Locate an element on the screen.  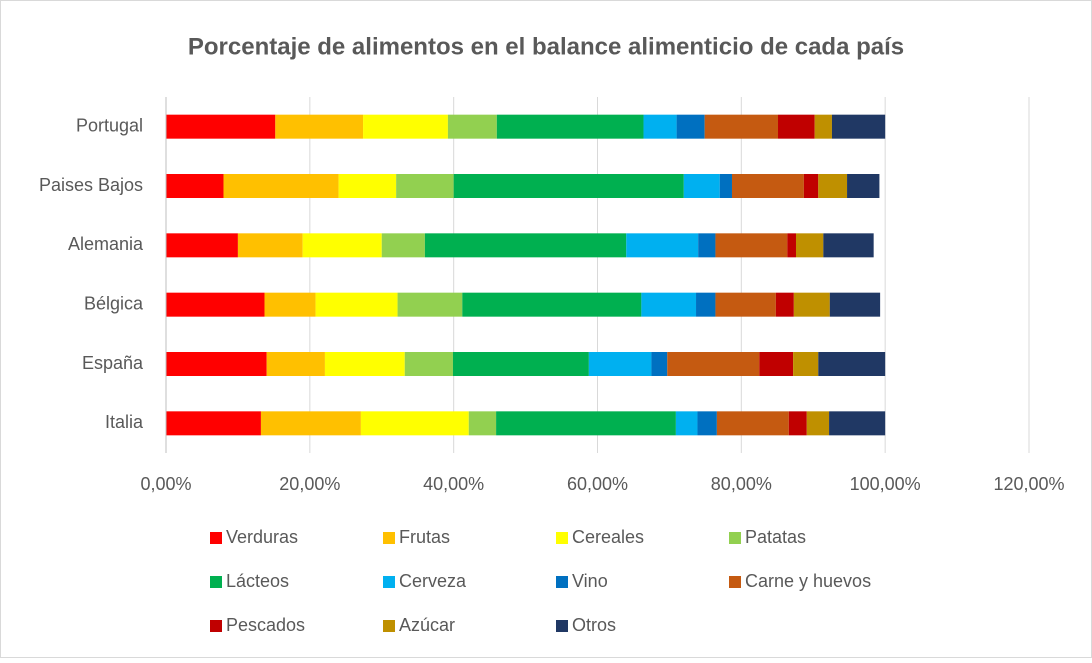
y-tick-label: España is located at coordinates (113, 363).